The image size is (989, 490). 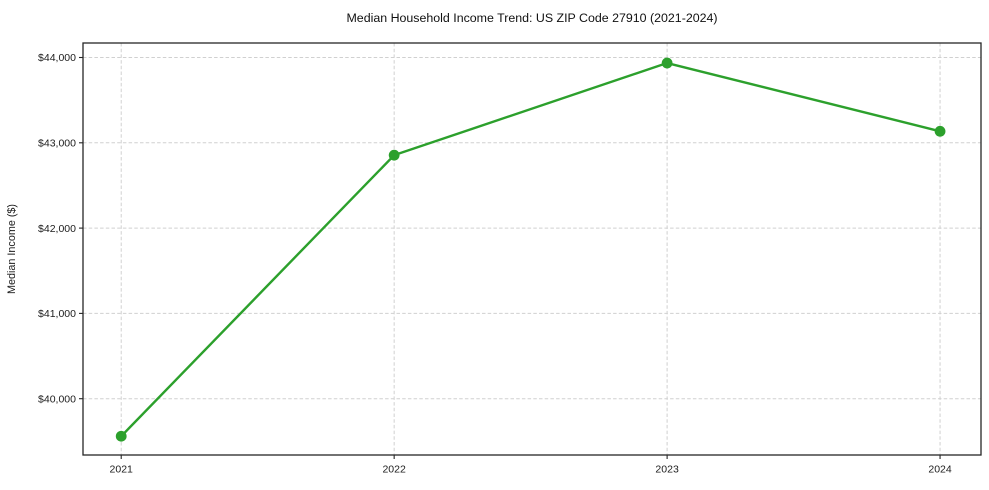 What do you see at coordinates (940, 470) in the screenshot?
I see `x-tick-label: 2024` at bounding box center [940, 470].